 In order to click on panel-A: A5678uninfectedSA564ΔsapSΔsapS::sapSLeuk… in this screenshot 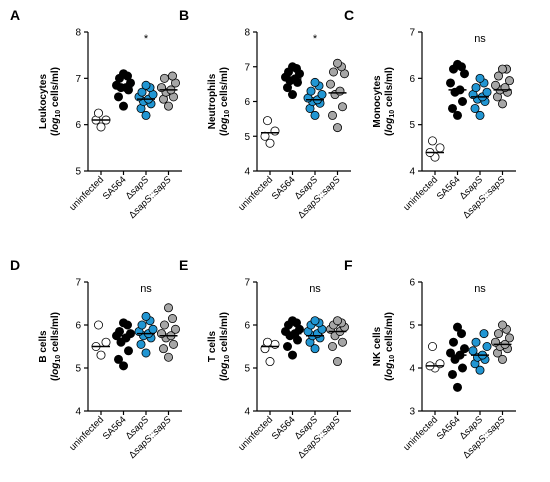, I will do `click(96, 114)`.